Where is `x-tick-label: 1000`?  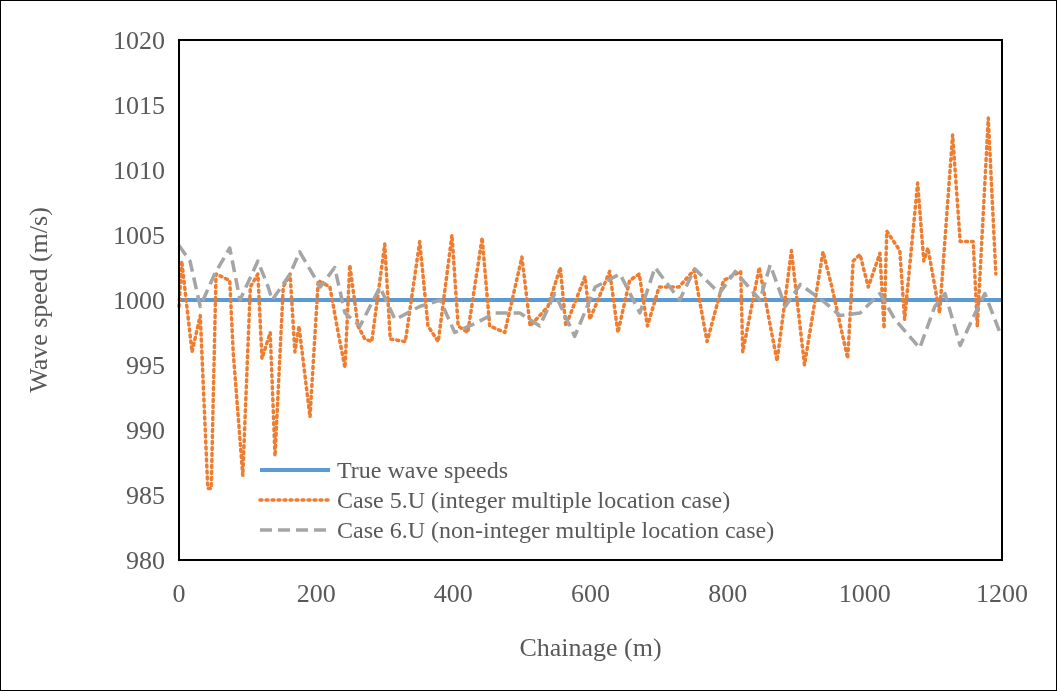
x-tick-label: 1000 is located at coordinates (864, 593).